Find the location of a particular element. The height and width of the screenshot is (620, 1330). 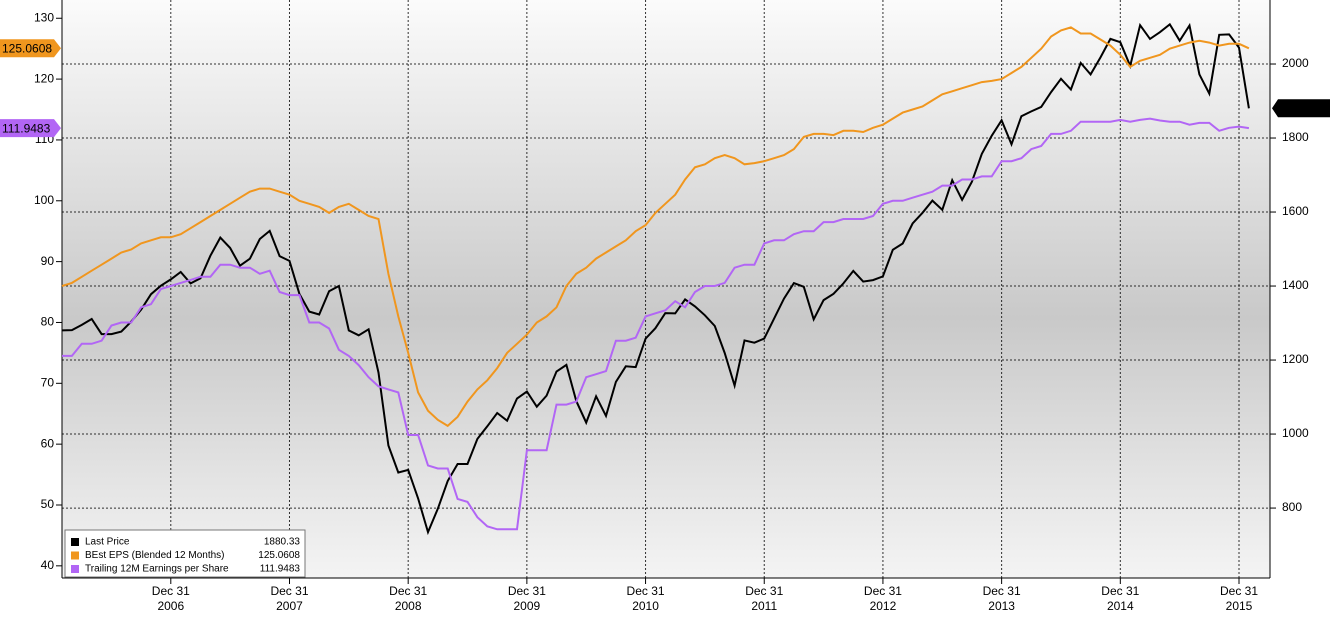

legend-box is located at coordinates (185, 553).